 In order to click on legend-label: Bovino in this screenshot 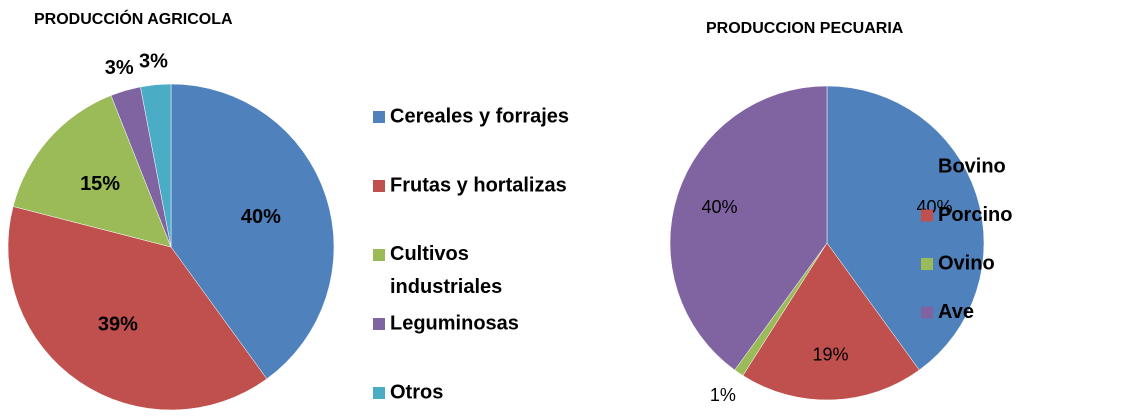, I will do `click(972, 166)`.